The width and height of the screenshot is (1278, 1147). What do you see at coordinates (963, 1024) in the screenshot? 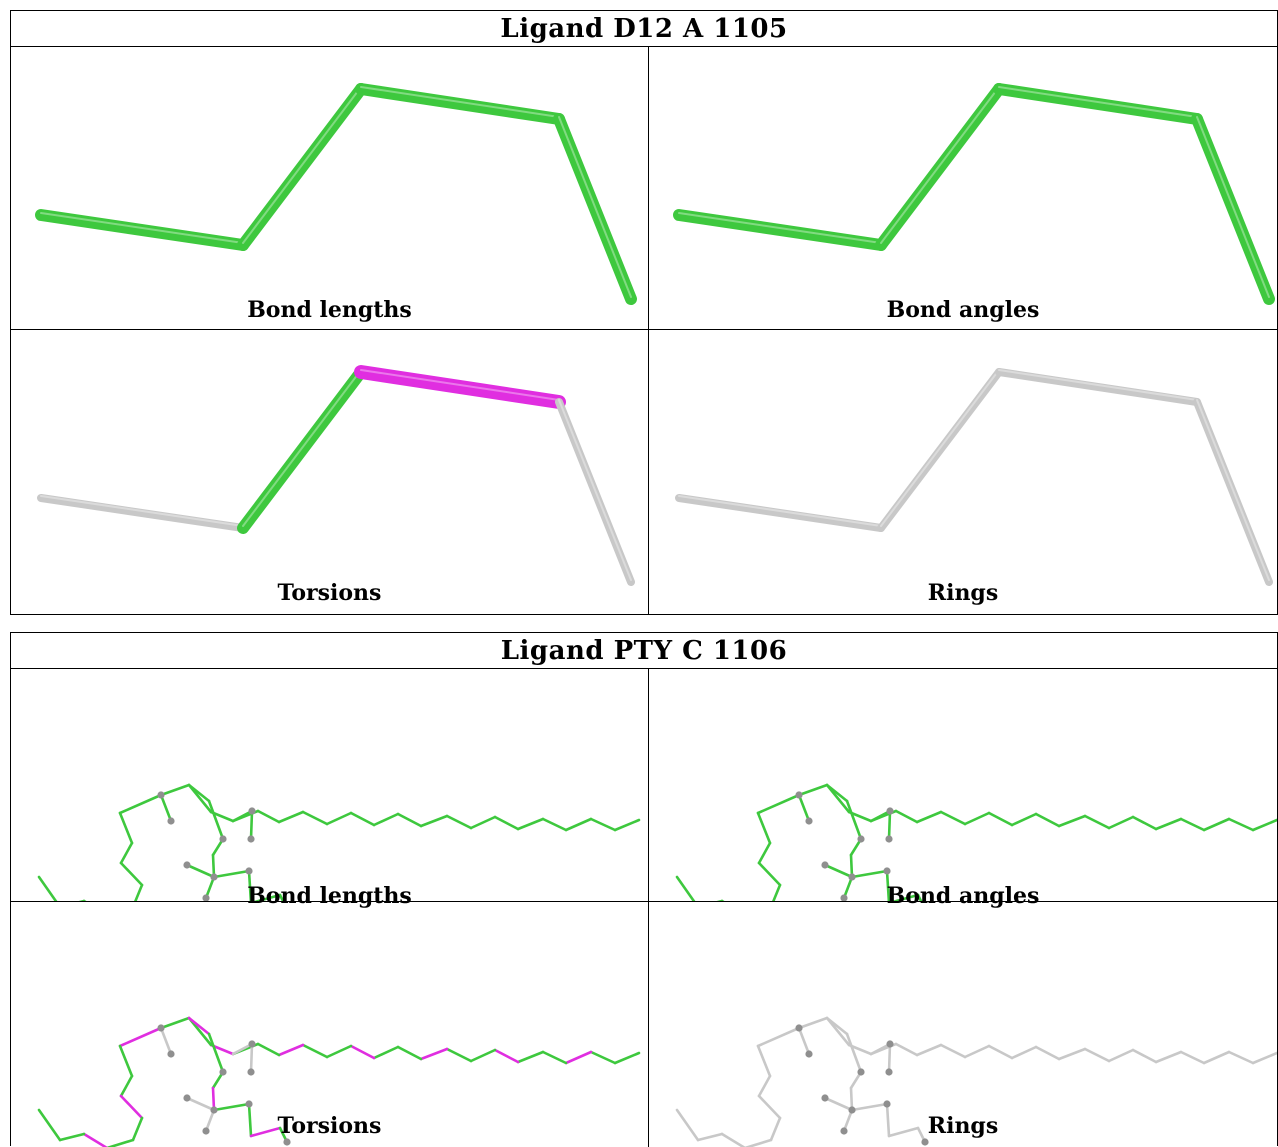
I see `pty-rings-cell: Rings` at bounding box center [963, 1024].